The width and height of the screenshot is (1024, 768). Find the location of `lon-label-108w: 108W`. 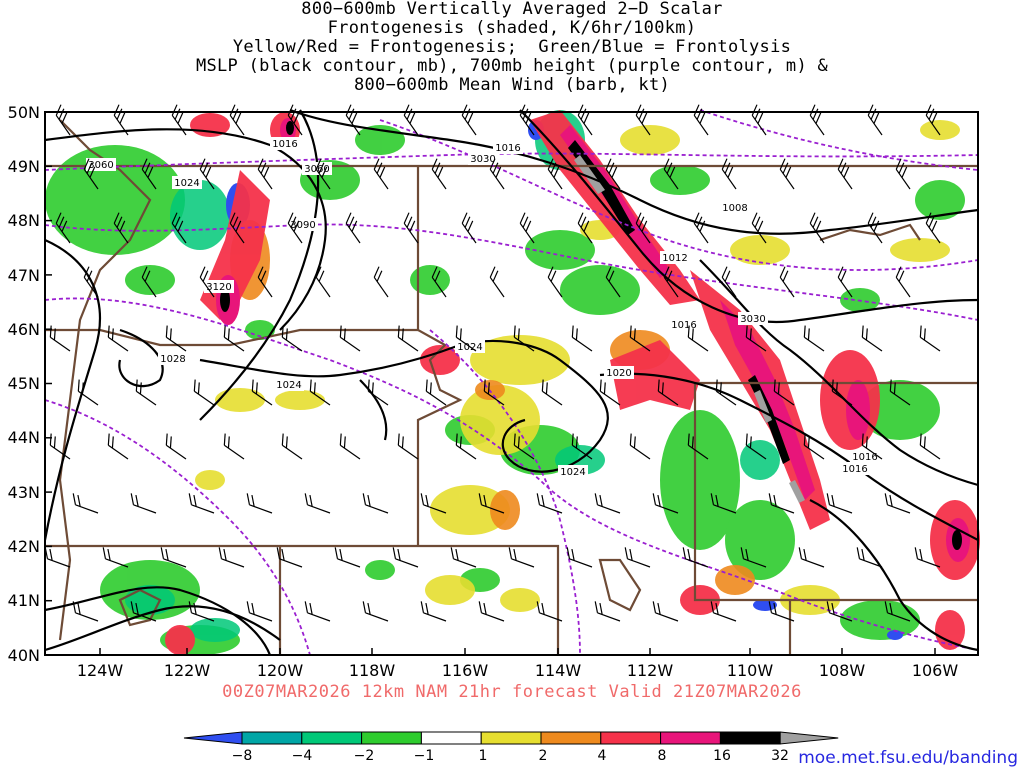

lon-label-108w: 108W is located at coordinates (842, 670).